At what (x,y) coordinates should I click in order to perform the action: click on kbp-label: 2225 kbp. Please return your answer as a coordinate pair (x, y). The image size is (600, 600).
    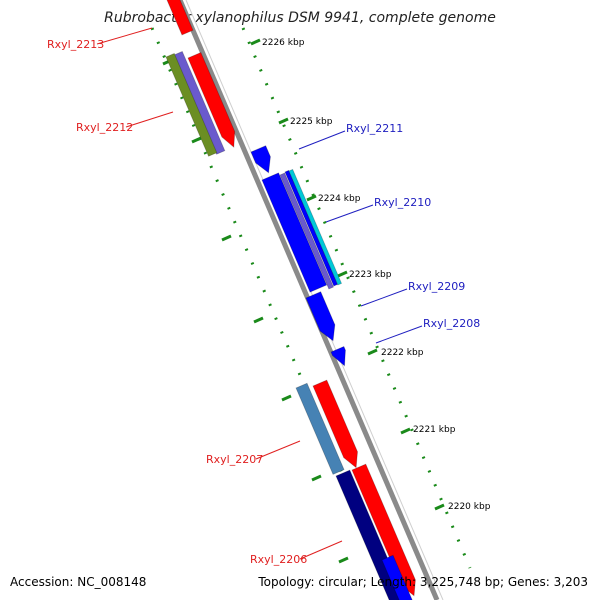
    Looking at the image, I should click on (311, 122).